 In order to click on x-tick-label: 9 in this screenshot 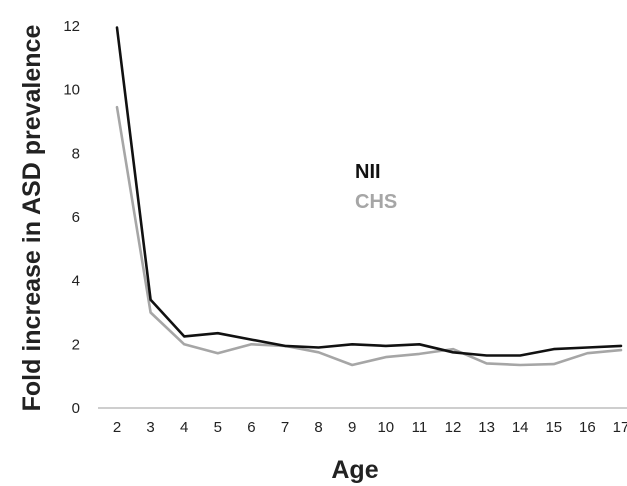, I will do `click(352, 427)`.